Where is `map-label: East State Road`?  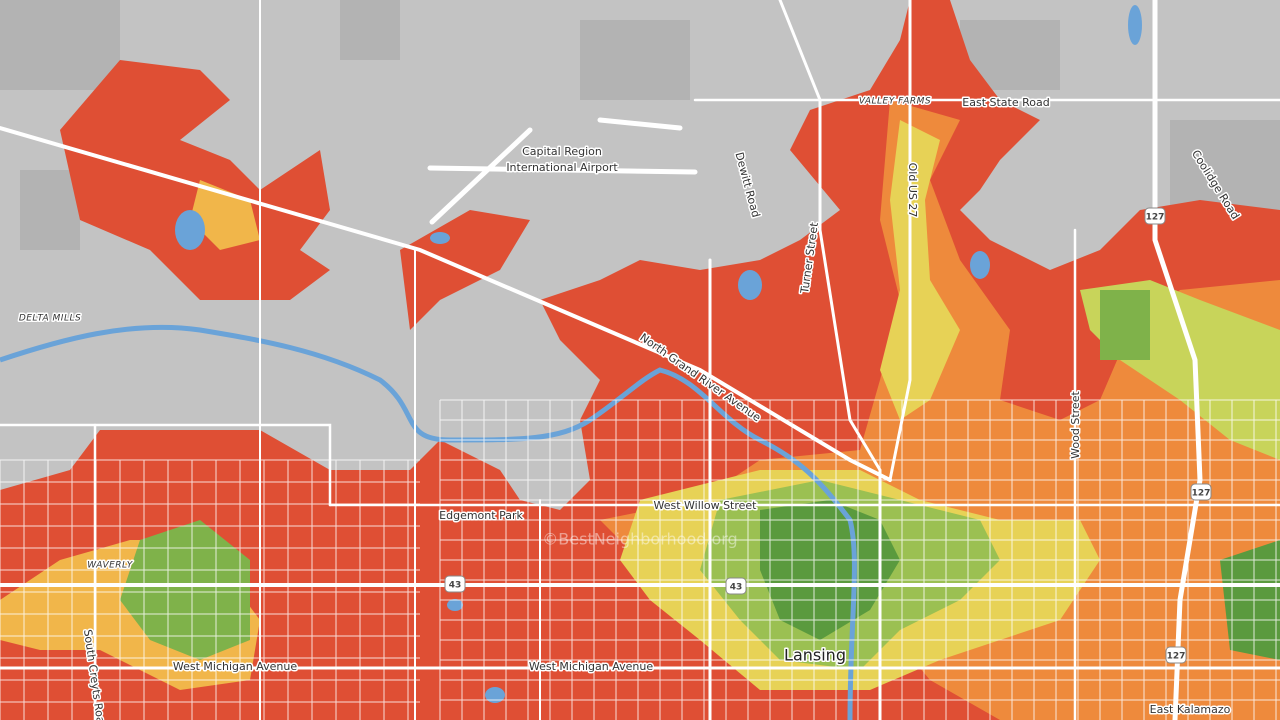
map-label: East State Road is located at coordinates (1005, 102).